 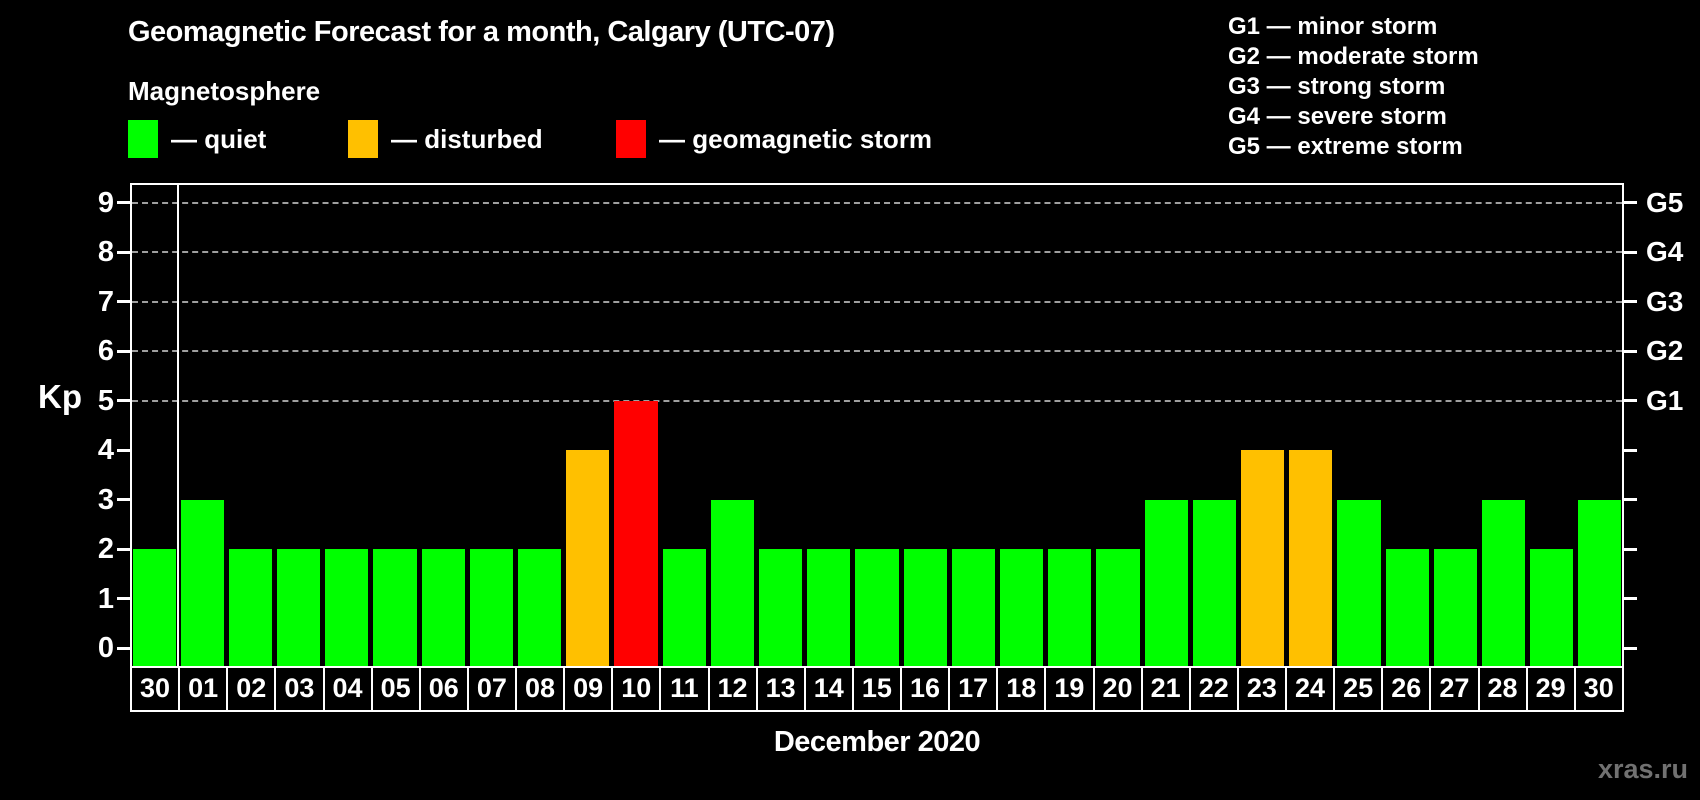 I want to click on day-label-11-11: 11, so click(x=684, y=689).